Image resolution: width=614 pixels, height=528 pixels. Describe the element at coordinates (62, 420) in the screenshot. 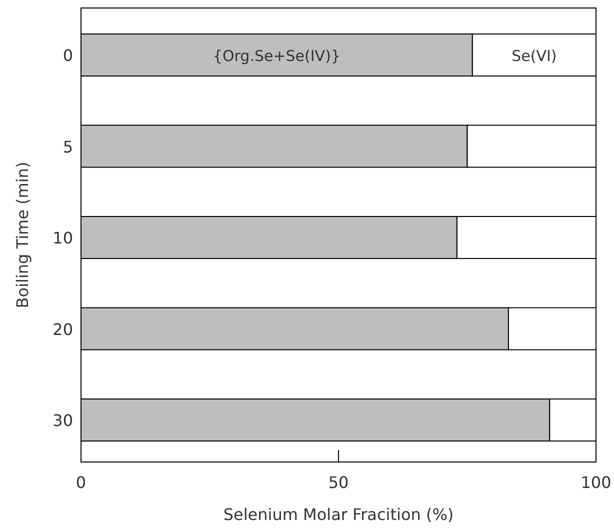

I see `y-tick-label: 30` at that location.